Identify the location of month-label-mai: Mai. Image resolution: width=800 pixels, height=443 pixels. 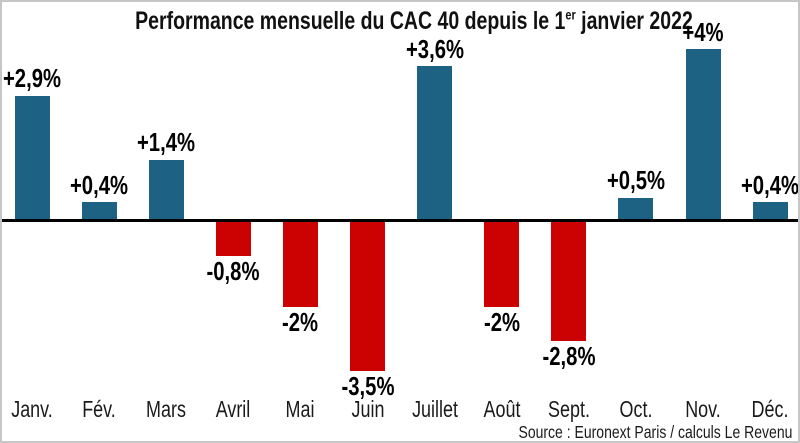
(300, 409).